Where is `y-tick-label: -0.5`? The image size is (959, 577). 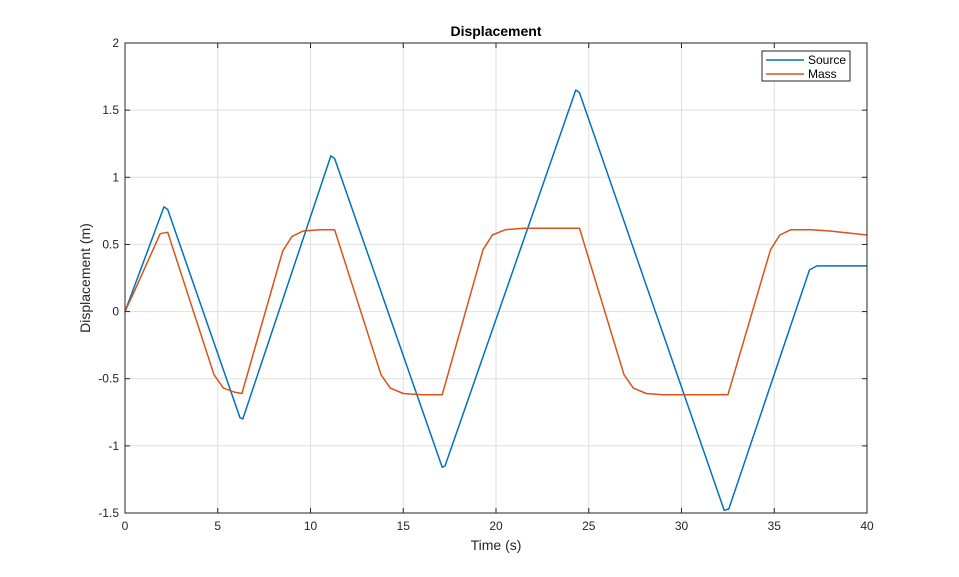 y-tick-label: -0.5 is located at coordinates (108, 379).